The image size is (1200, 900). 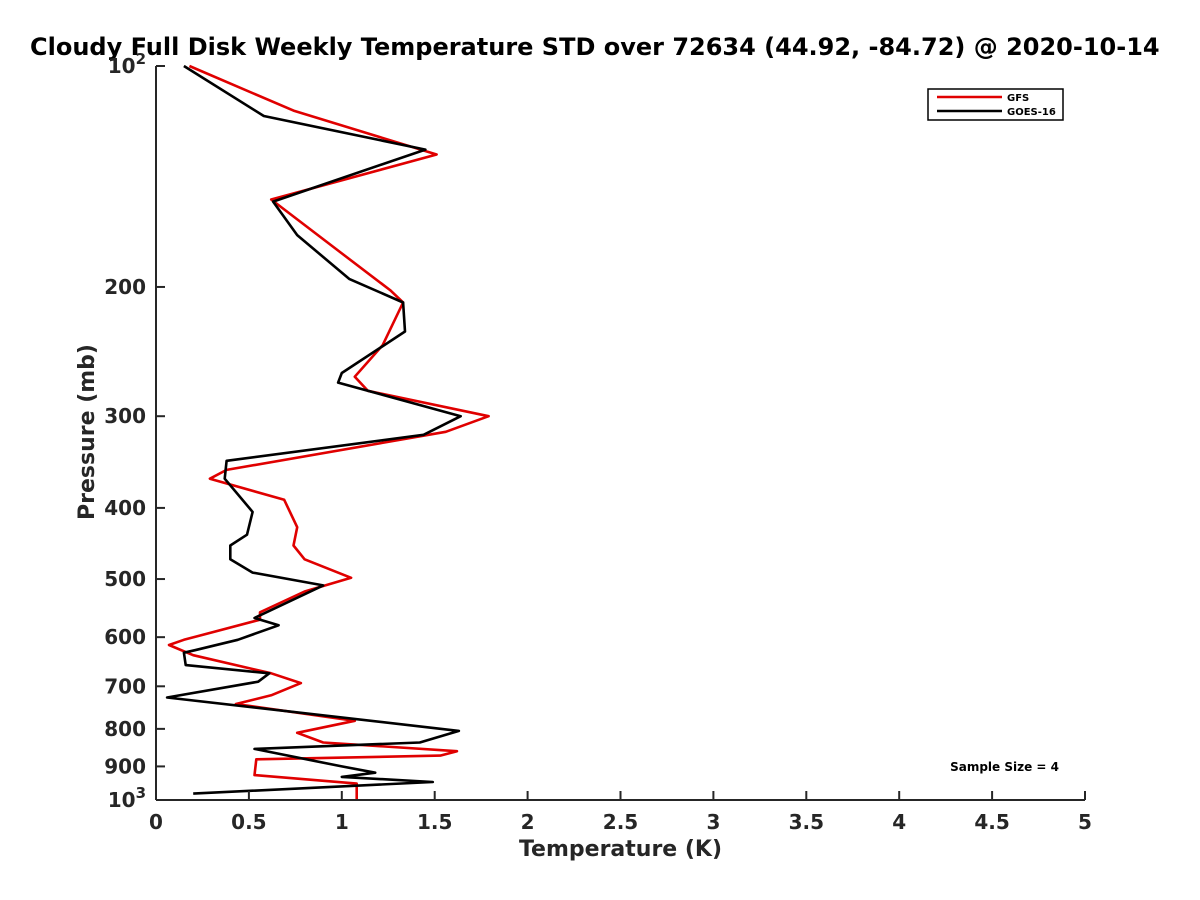 I want to click on y-axis-label: Pressure (mb), so click(x=87, y=432).